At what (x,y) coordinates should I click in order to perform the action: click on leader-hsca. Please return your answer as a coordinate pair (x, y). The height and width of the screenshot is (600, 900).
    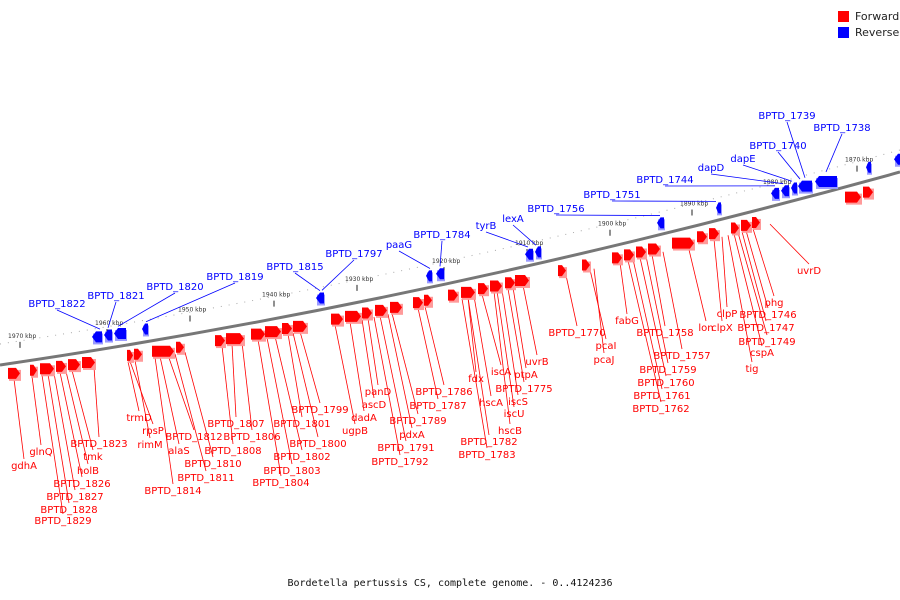
    Looking at the image, I should click on (482, 346).